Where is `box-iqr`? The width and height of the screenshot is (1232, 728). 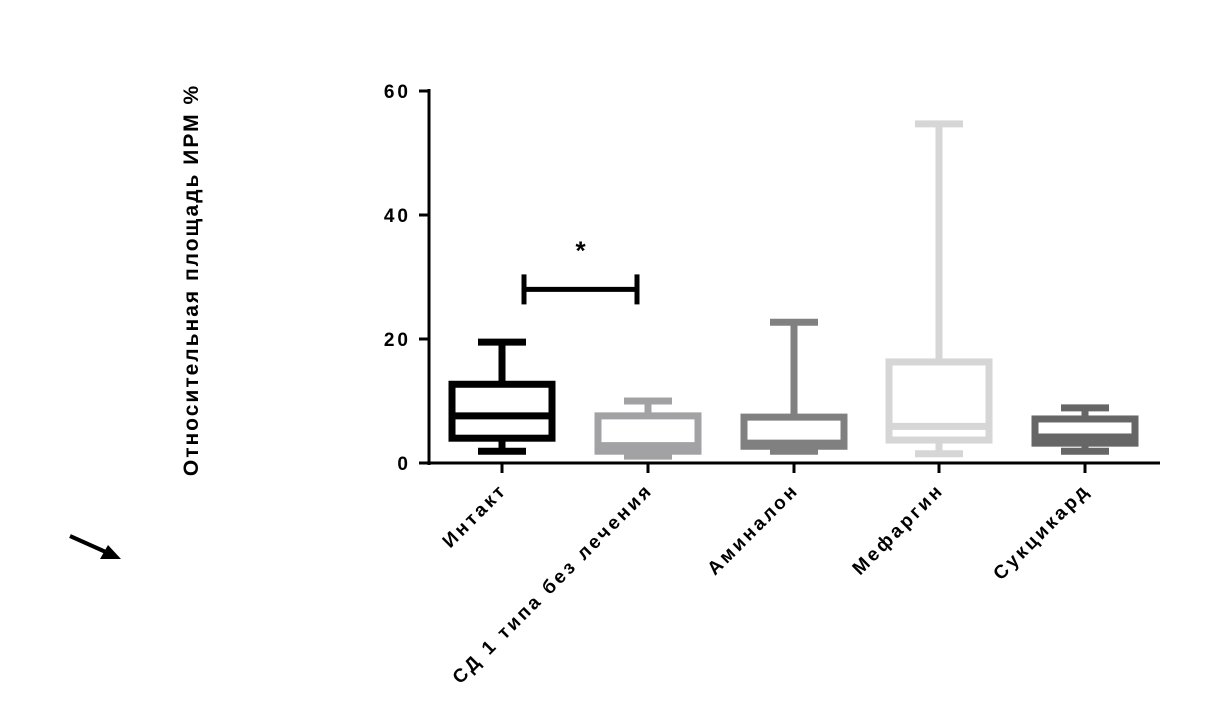
box-iqr is located at coordinates (502, 411).